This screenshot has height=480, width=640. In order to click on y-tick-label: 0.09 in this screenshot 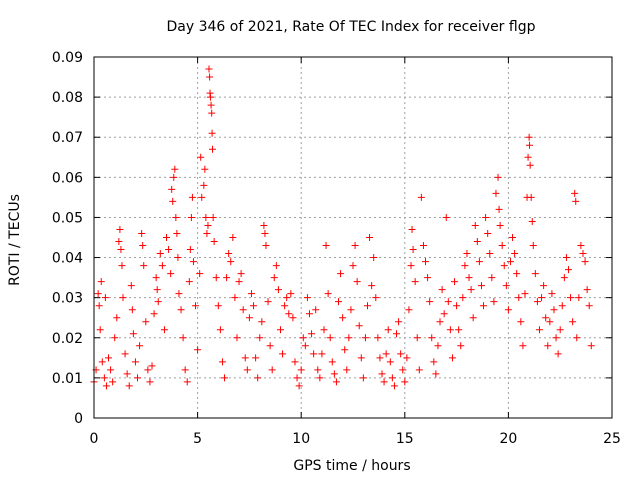, I will do `click(67, 58)`.